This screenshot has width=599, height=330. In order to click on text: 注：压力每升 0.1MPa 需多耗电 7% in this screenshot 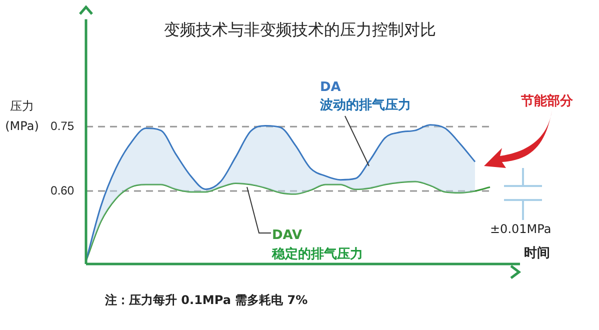, I will do `click(206, 300)`.